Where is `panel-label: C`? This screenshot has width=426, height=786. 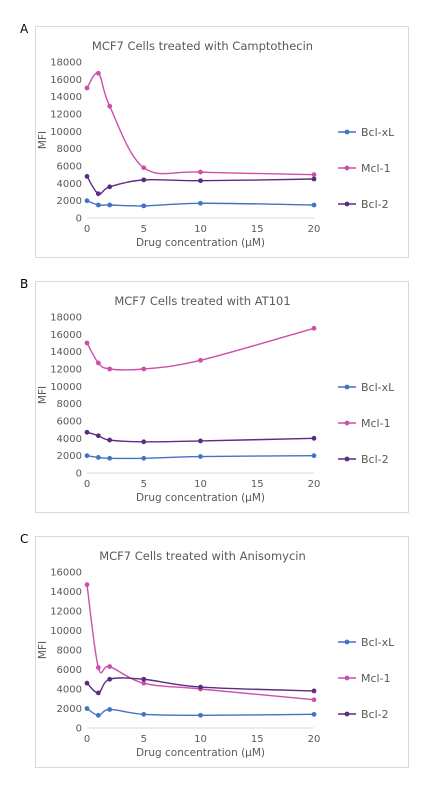
panel-label: C is located at coordinates (24, 539).